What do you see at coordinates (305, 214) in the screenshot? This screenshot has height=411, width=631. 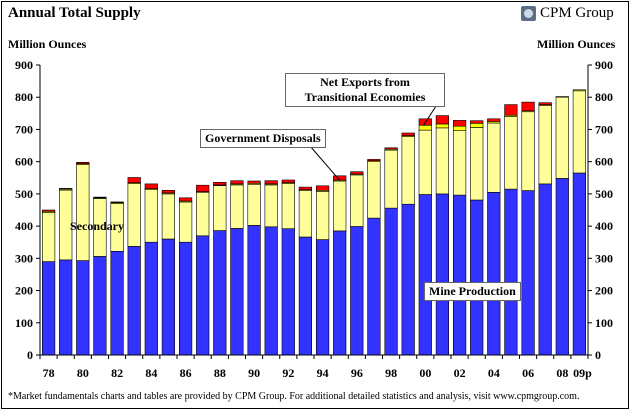 I see `bar-secondary-1993` at bounding box center [305, 214].